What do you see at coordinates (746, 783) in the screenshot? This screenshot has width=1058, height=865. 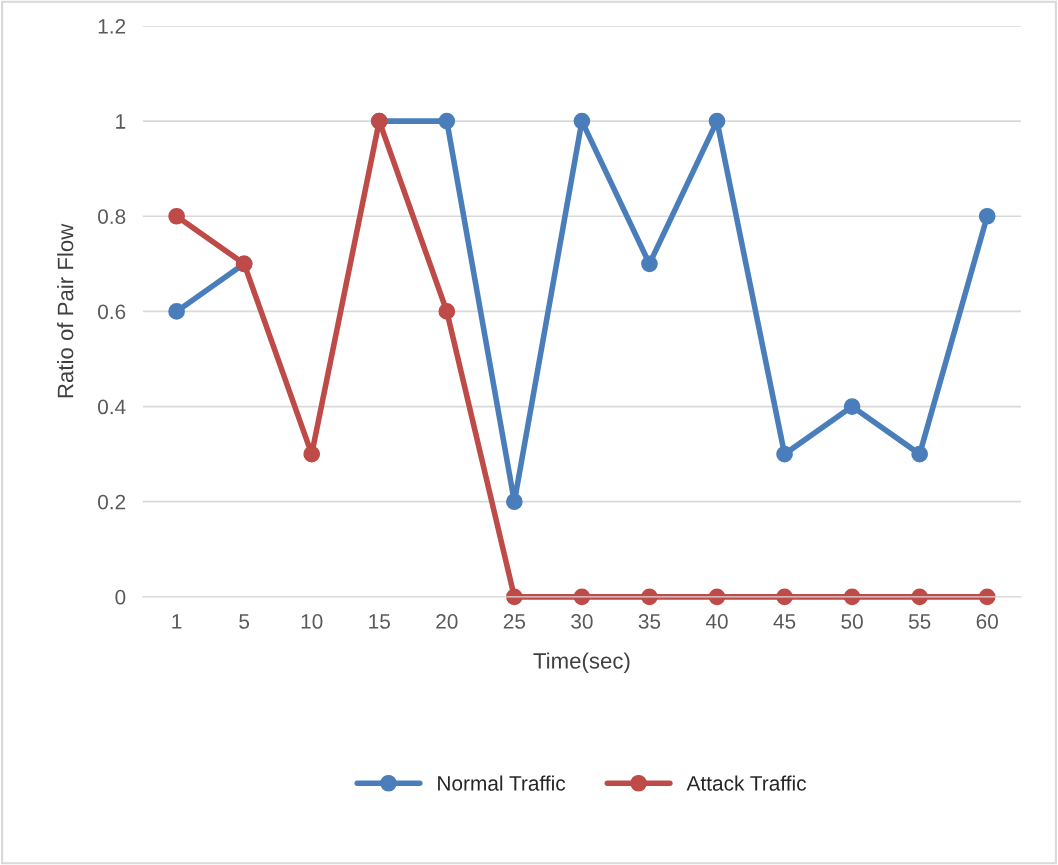 I see `legend-label: Attack Traffic` at bounding box center [746, 783].